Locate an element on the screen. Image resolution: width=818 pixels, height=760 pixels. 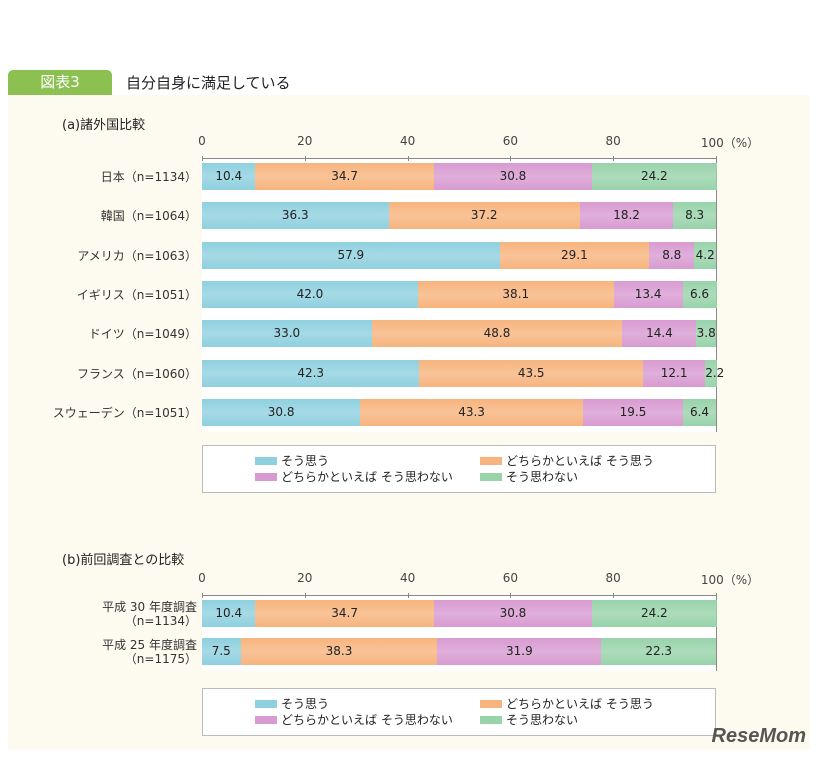
bar-segment: 19.5 is located at coordinates (633, 412).